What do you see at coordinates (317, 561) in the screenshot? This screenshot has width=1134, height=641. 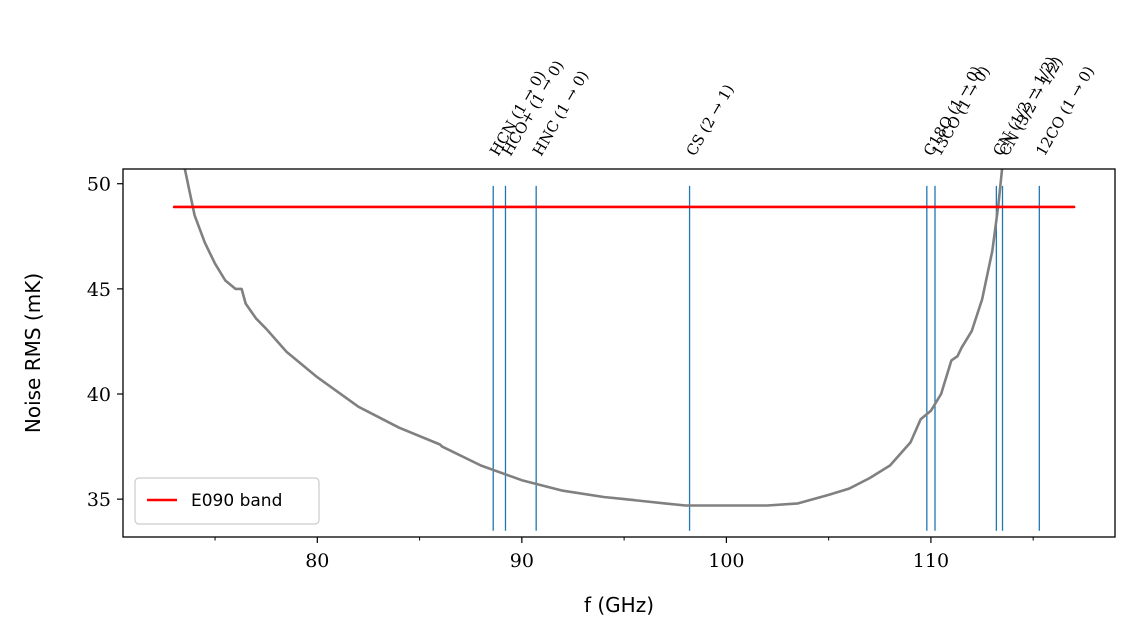 I see `x-tick-label: 80` at bounding box center [317, 561].